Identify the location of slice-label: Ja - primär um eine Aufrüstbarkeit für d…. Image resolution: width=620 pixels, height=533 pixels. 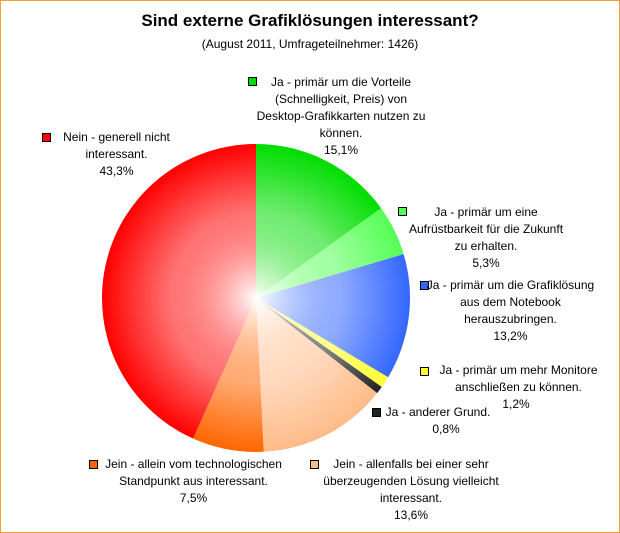
(486, 238).